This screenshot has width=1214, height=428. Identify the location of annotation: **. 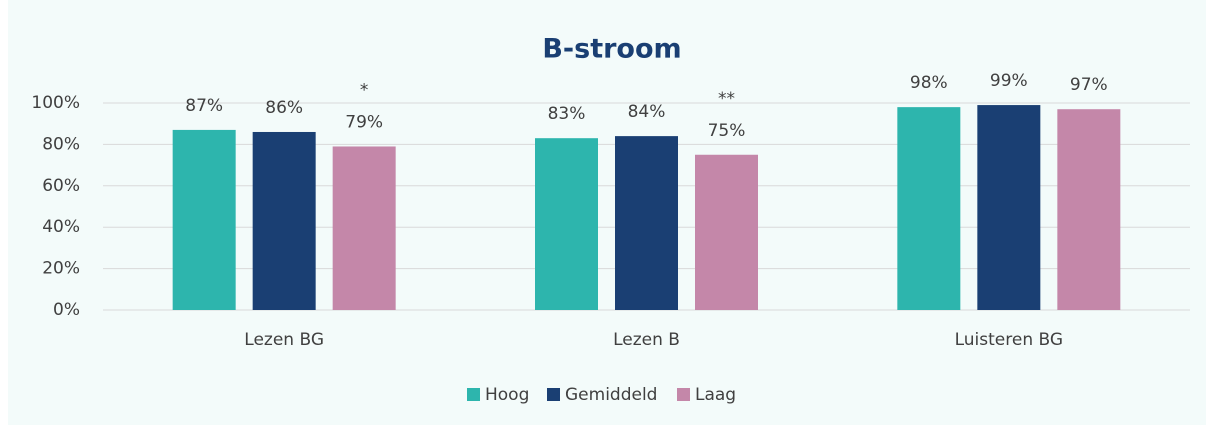
(726, 99).